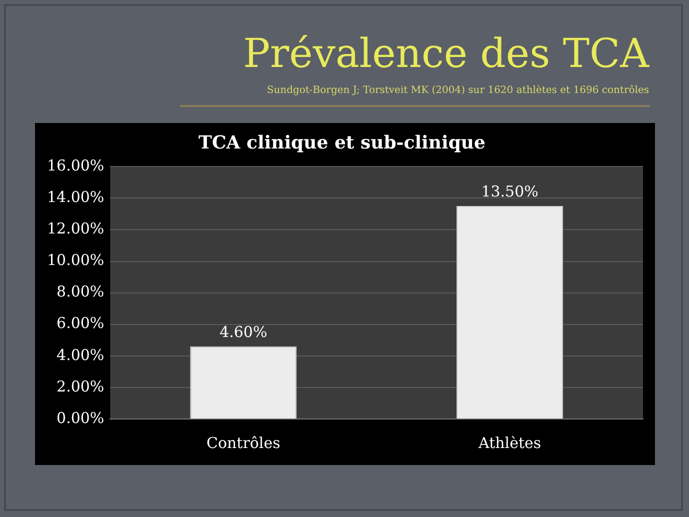  I want to click on y-tick-label: 0.00%, so click(80, 417).